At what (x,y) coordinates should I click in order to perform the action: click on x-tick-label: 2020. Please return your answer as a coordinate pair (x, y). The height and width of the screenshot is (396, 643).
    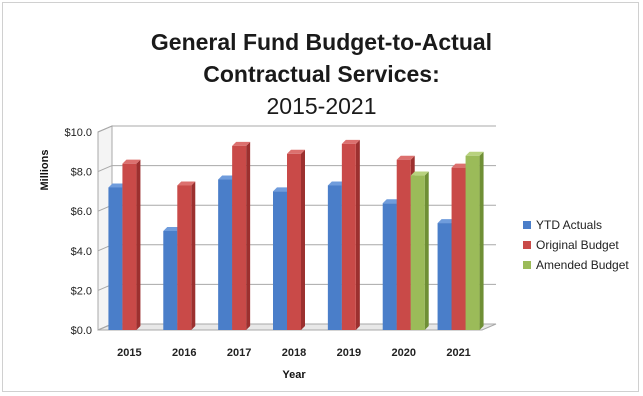
    Looking at the image, I should click on (403, 353).